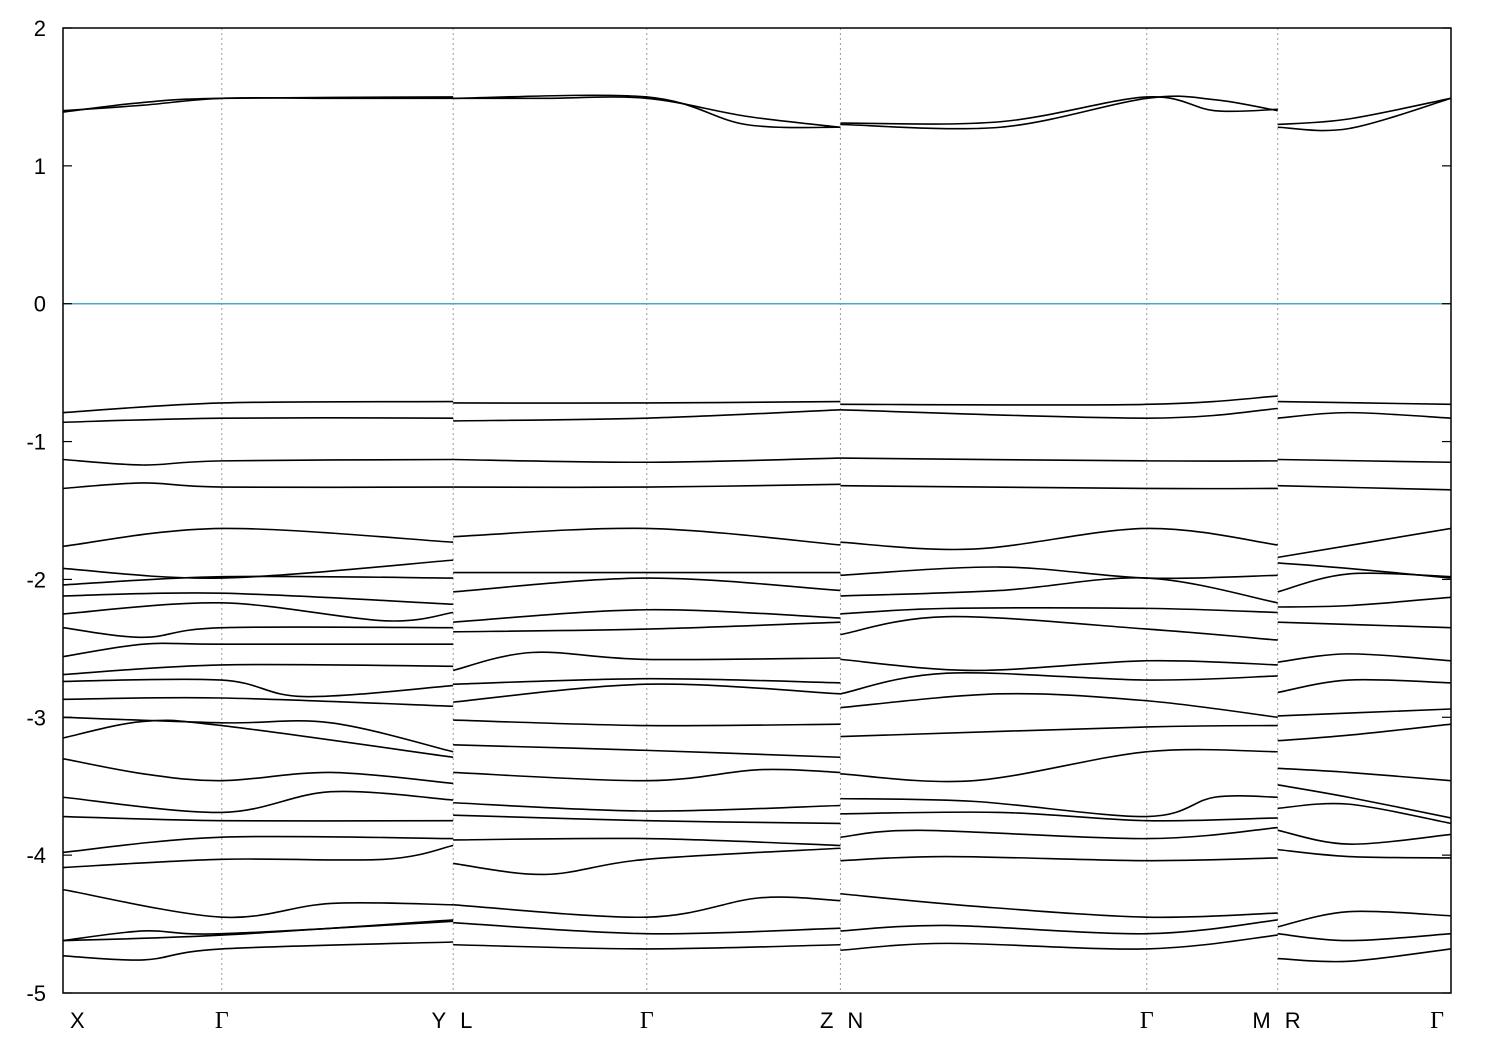  What do you see at coordinates (40, 166) in the screenshot?
I see `y-tick-label: 1` at bounding box center [40, 166].